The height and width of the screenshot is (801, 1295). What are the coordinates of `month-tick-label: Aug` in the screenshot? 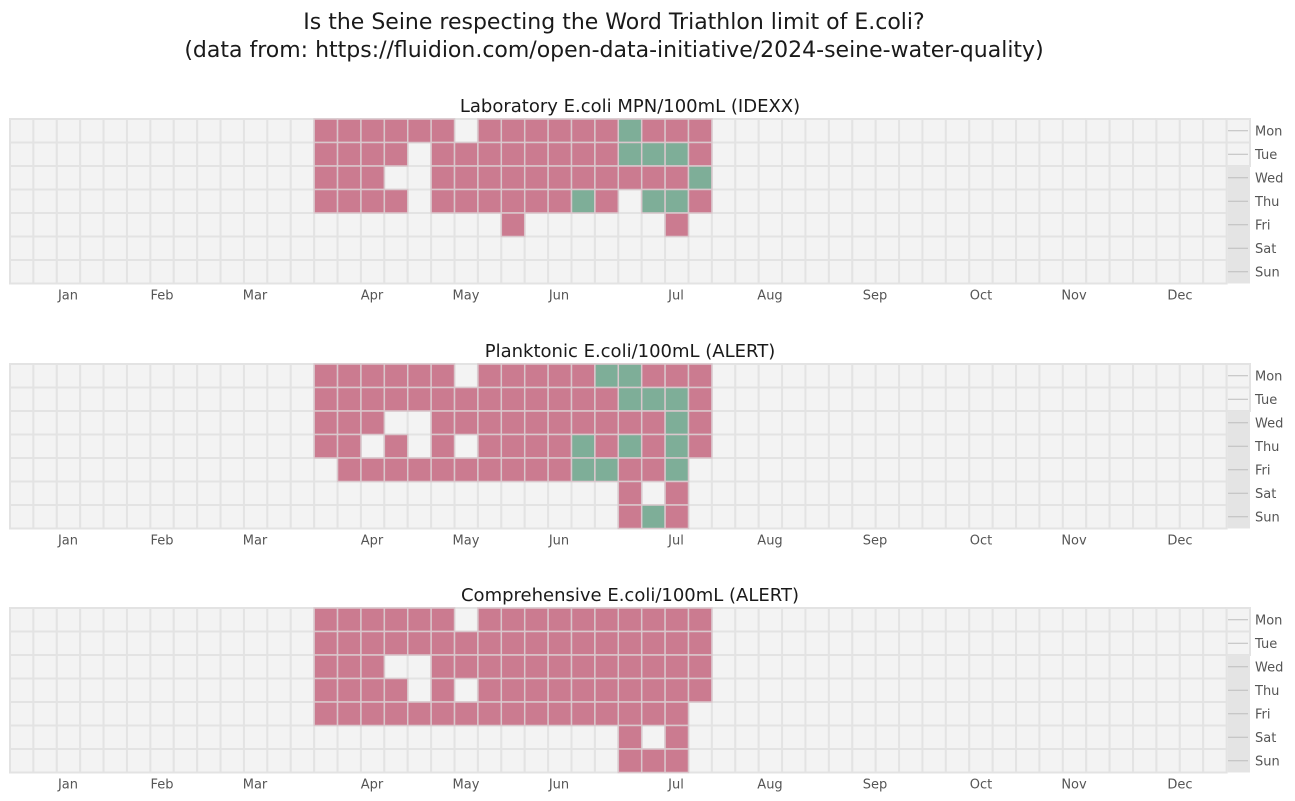 It's located at (769, 785).